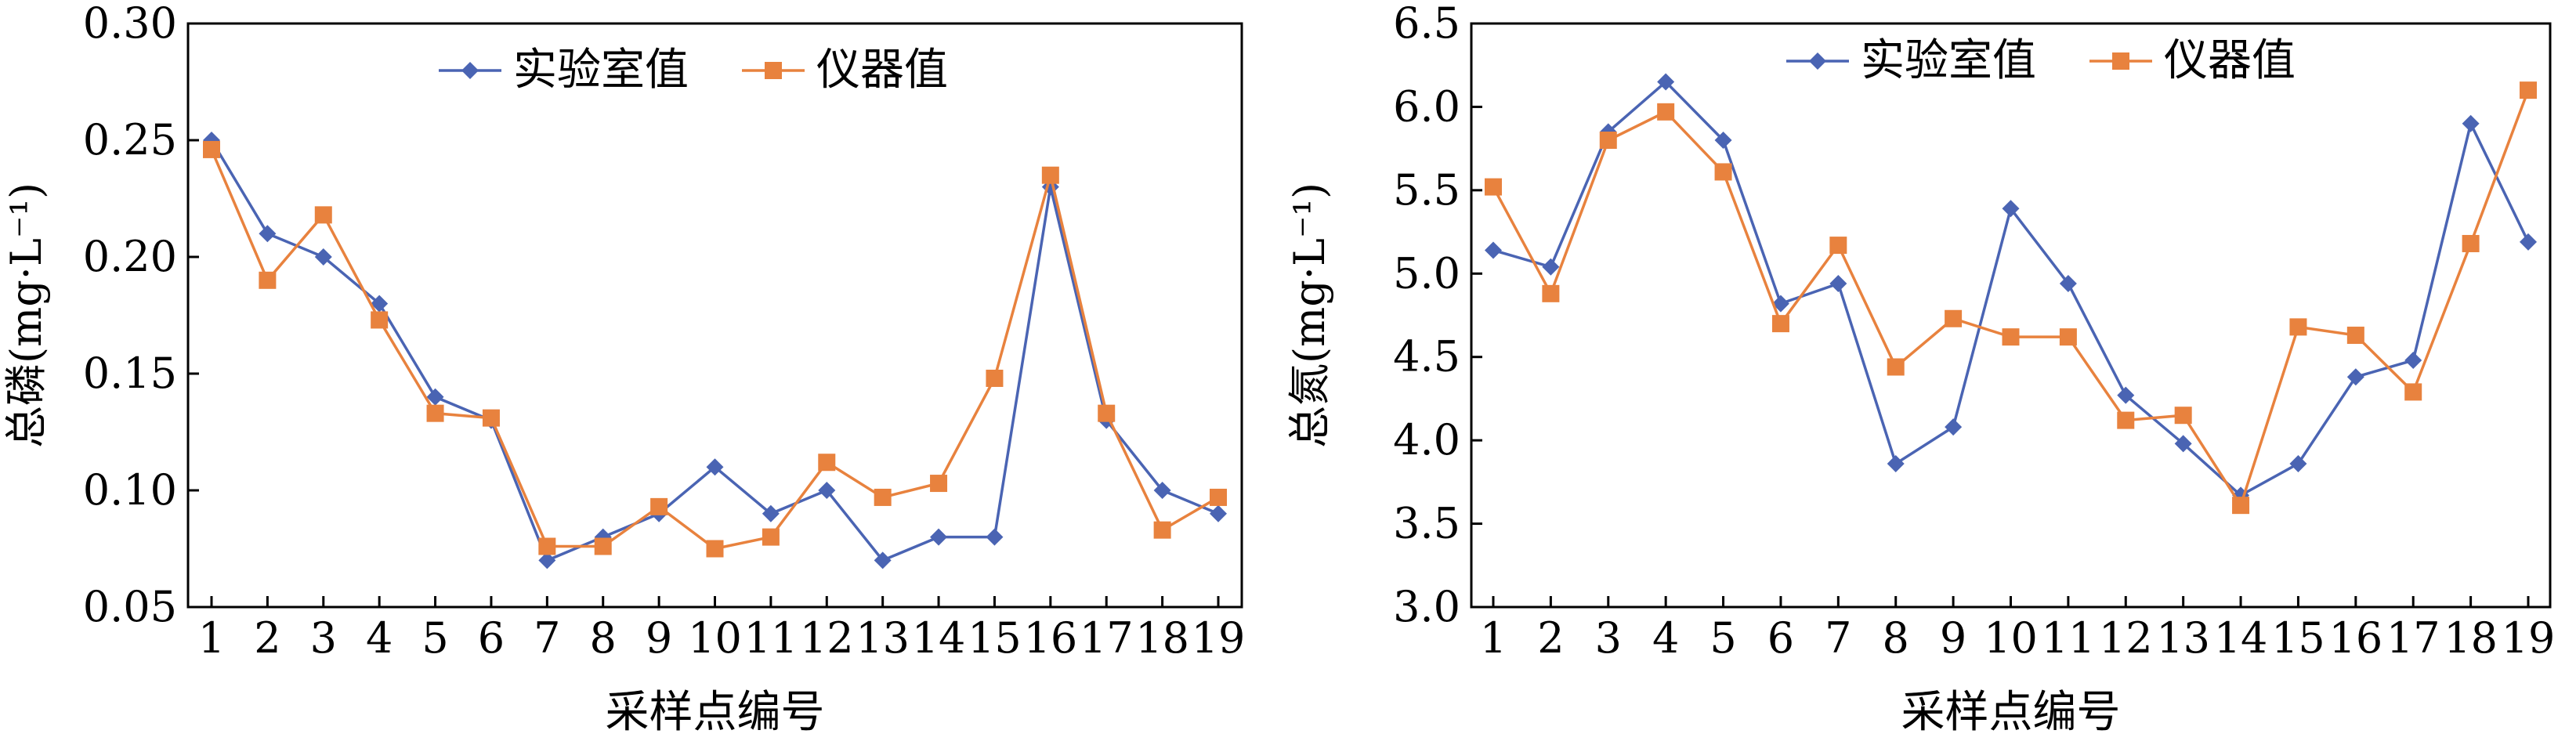 The width and height of the screenshot is (2576, 741). I want to click on x-tick-label: 6, so click(1780, 638).